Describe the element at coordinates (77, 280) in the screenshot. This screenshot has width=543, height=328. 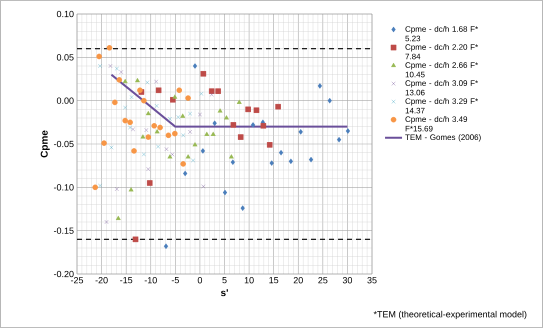
I see `x-tick-label: -25` at that location.